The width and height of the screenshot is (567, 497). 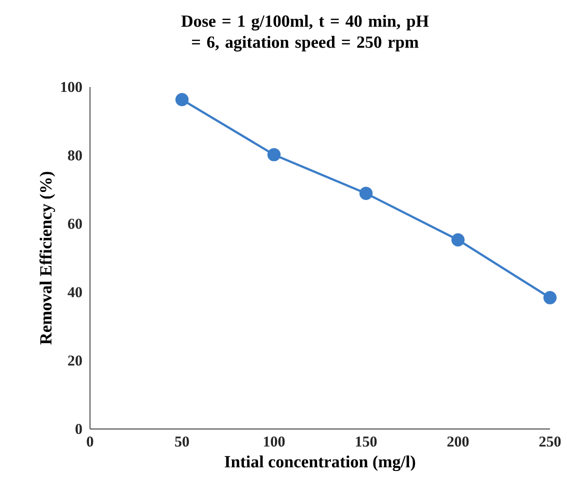 I want to click on x-tick-label: 200, so click(x=458, y=441).